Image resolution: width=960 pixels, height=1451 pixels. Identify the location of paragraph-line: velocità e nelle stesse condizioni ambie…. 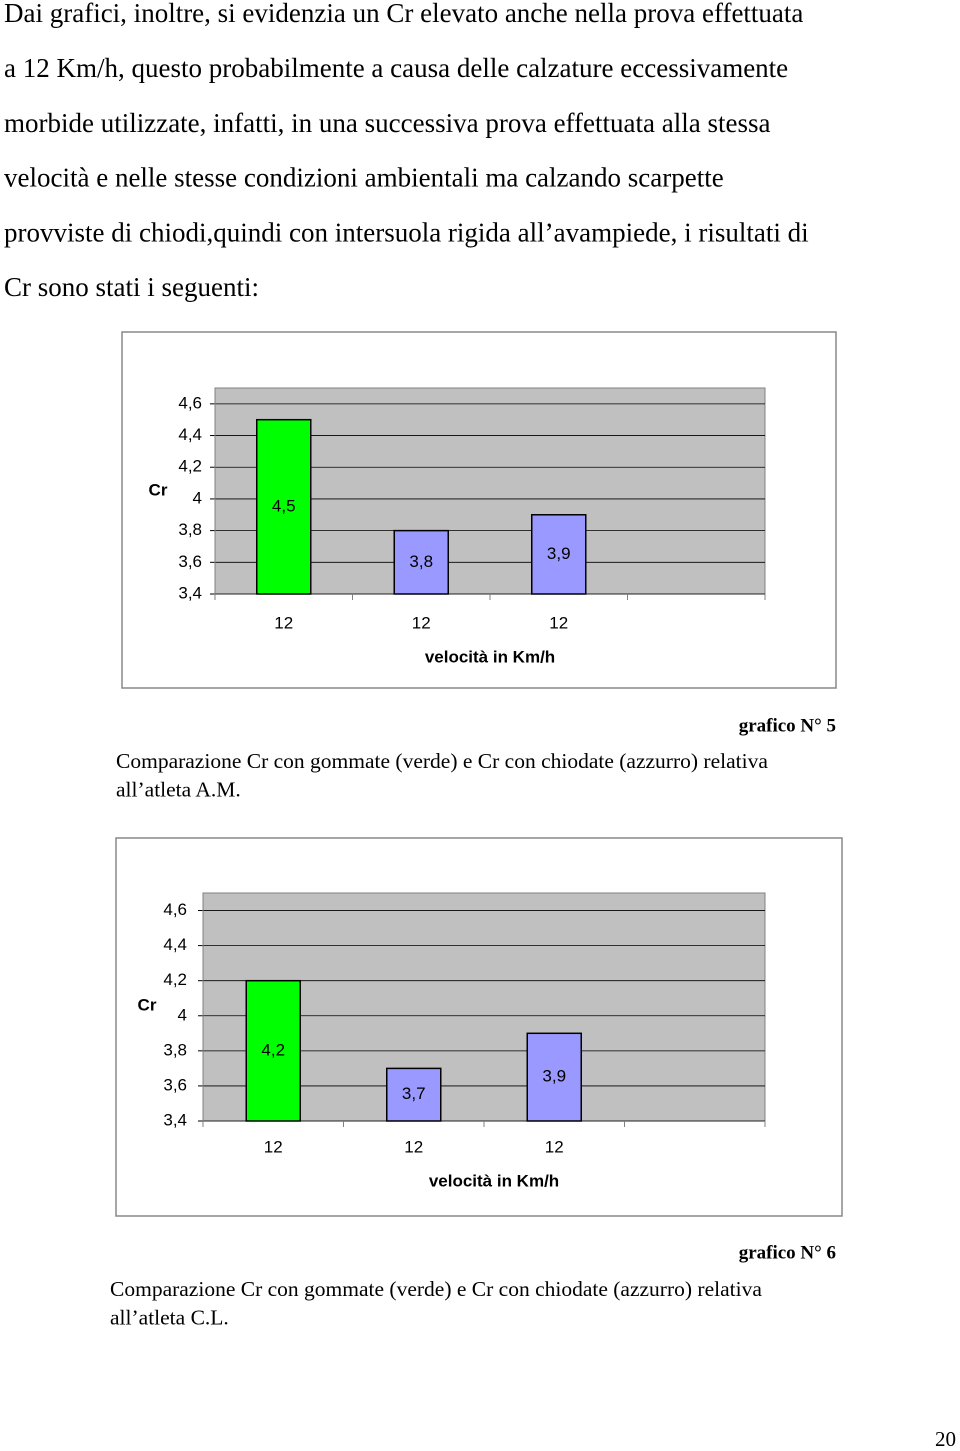
(364, 178).